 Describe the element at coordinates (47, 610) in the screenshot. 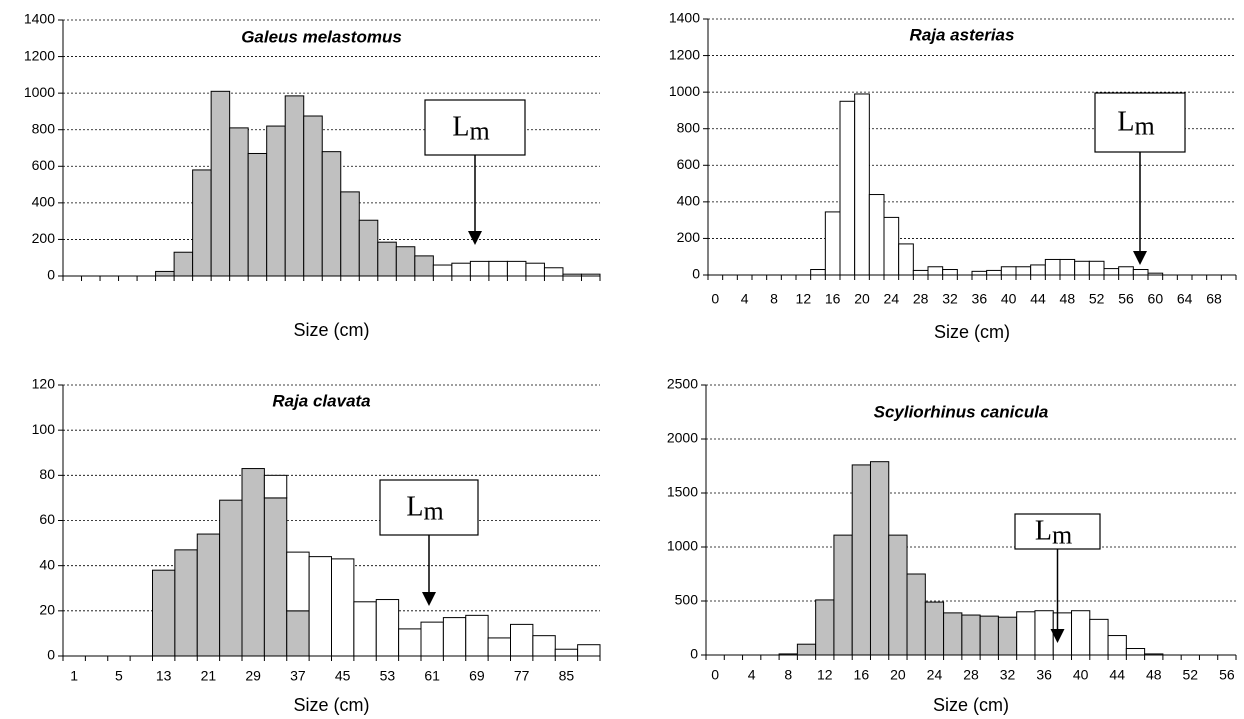

I see `y-tick-label: 20` at that location.